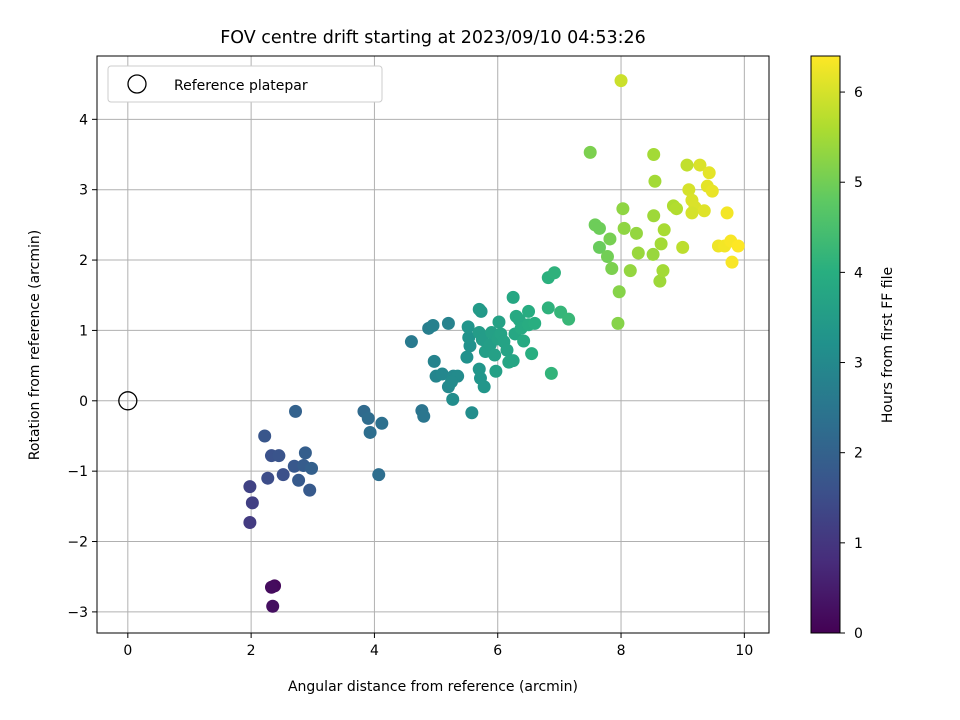 The width and height of the screenshot is (960, 720). I want to click on legend: Reference platepar, so click(245, 84).